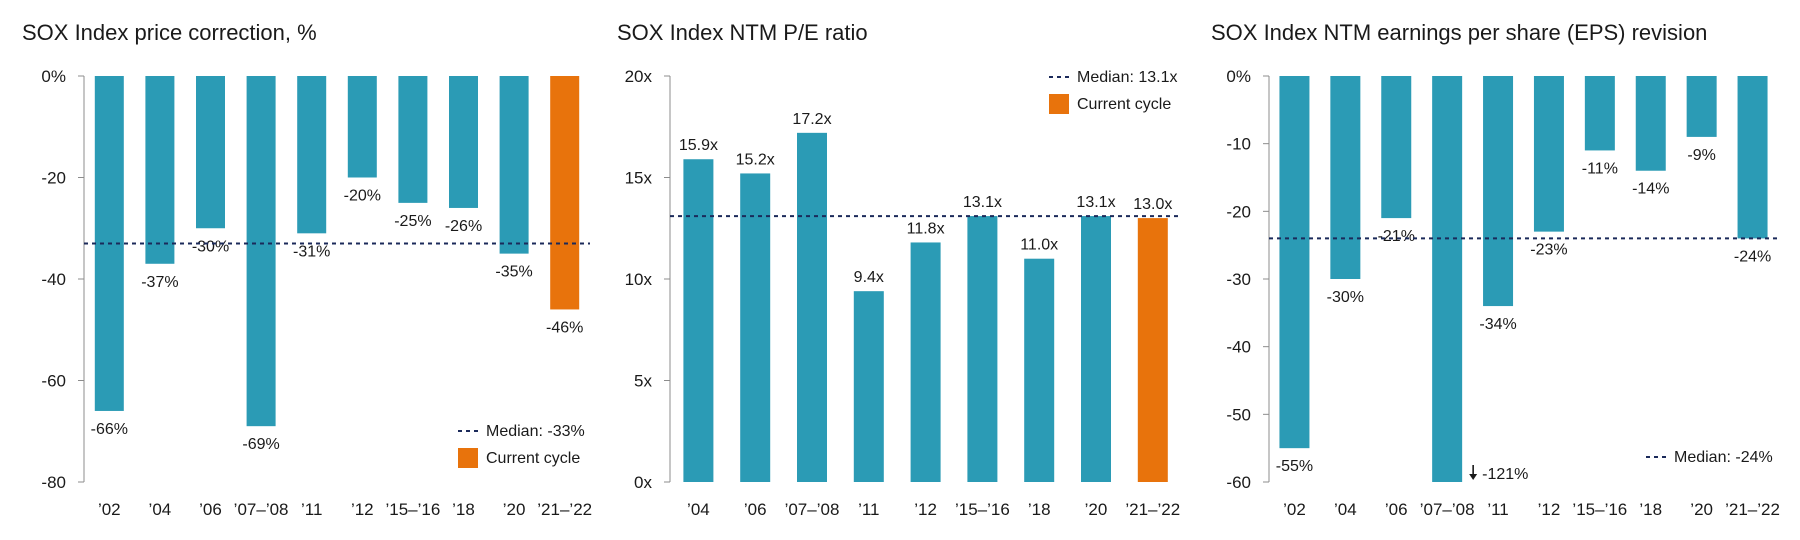 This screenshot has height=540, width=1800. I want to click on data-label: 17.2x, so click(811, 119).